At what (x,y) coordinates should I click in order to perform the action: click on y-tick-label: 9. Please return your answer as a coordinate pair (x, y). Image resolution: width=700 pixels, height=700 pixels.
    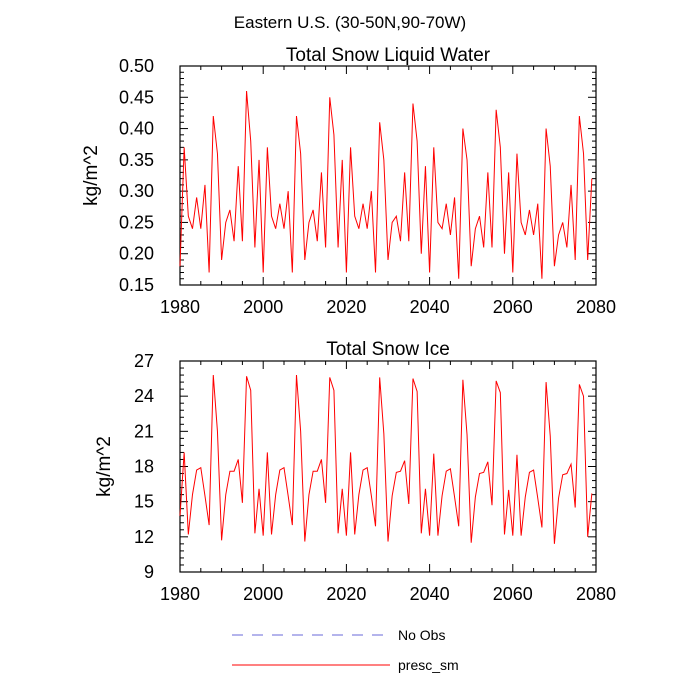
    Looking at the image, I should click on (149, 572).